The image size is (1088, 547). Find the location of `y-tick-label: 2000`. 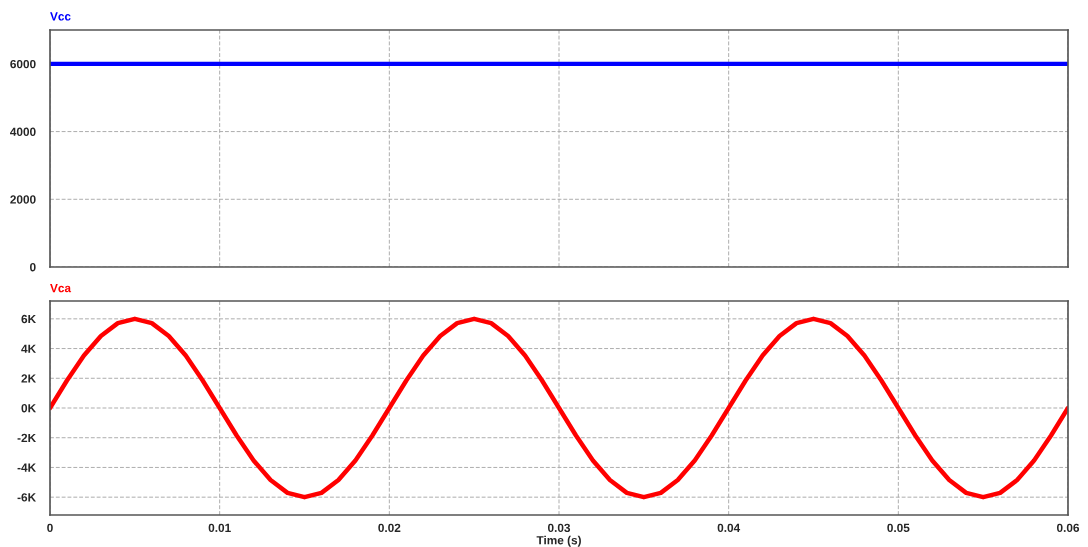

y-tick-label: 2000 is located at coordinates (23, 199).